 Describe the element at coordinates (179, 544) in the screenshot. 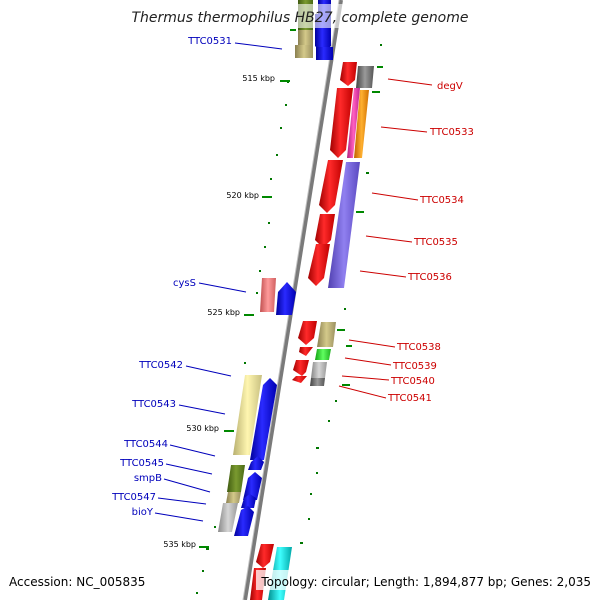

I see `tick-label: 535 kbp` at that location.